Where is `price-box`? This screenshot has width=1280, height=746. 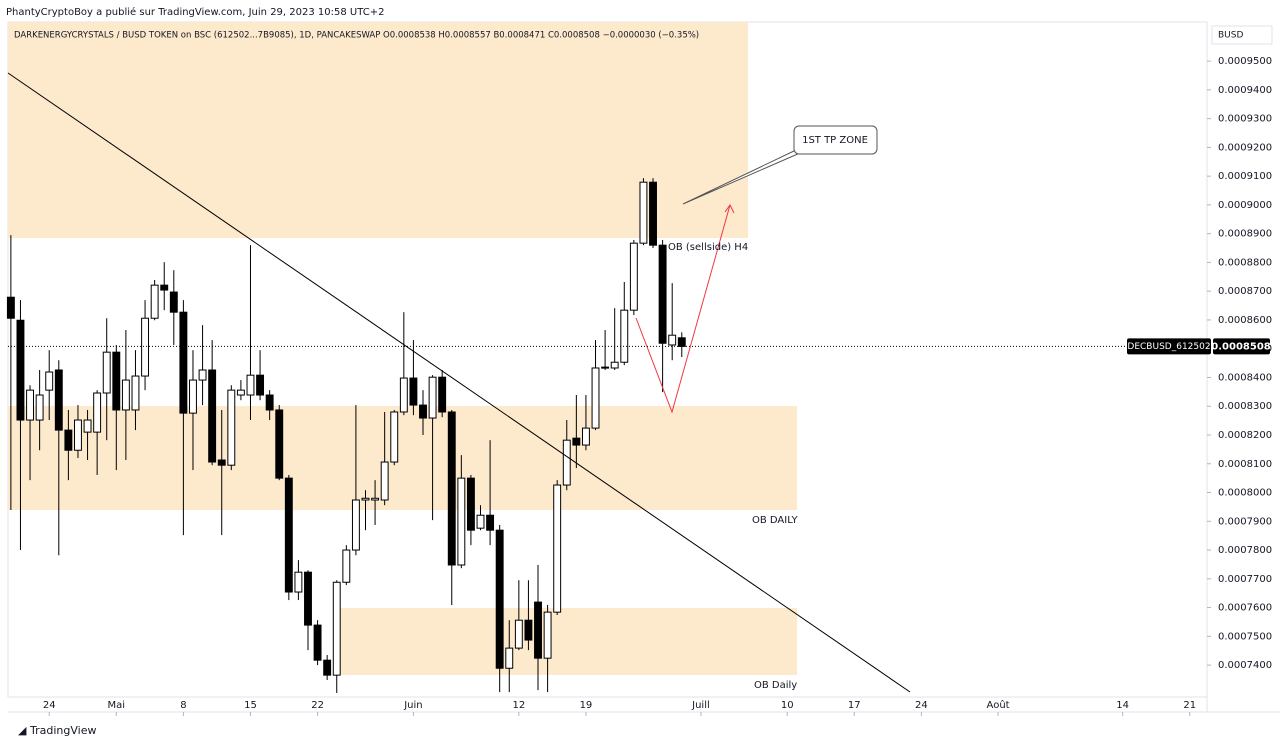
price-box is located at coordinates (1241, 346).